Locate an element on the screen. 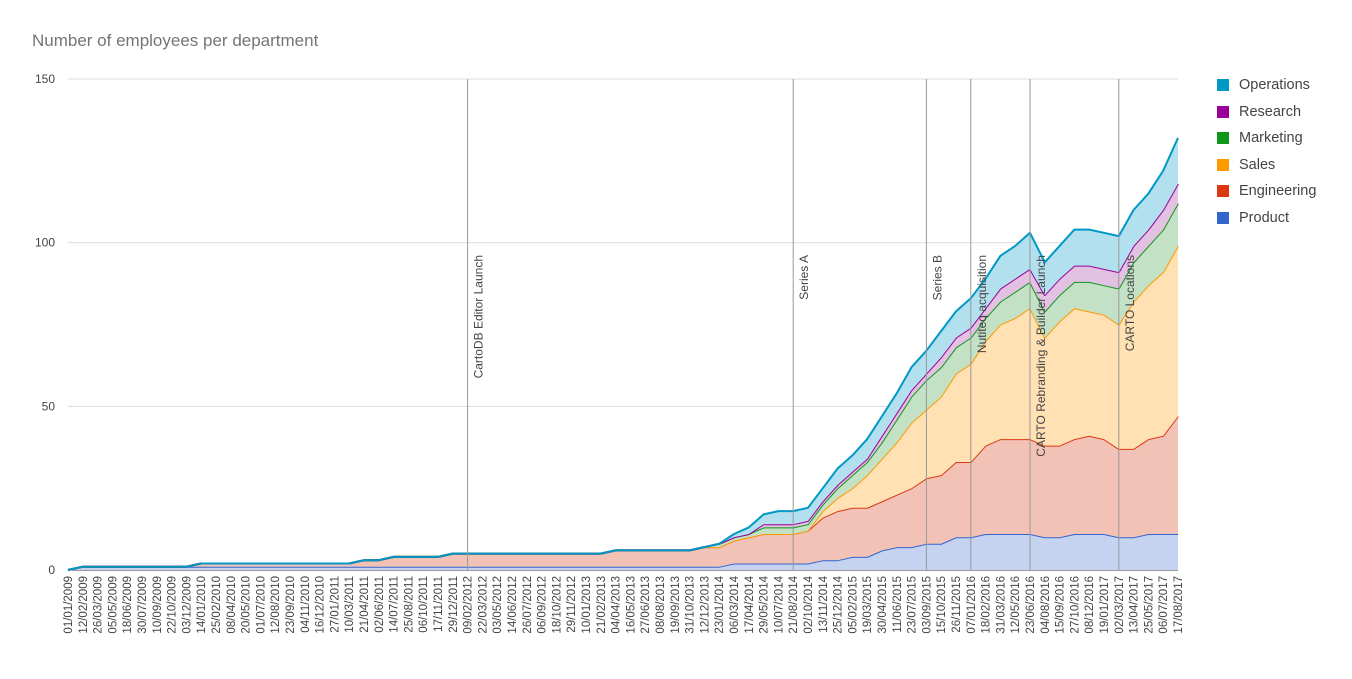 Image resolution: width=1352 pixels, height=679 pixels. x-tick-label: 21/08/2014 is located at coordinates (794, 604).